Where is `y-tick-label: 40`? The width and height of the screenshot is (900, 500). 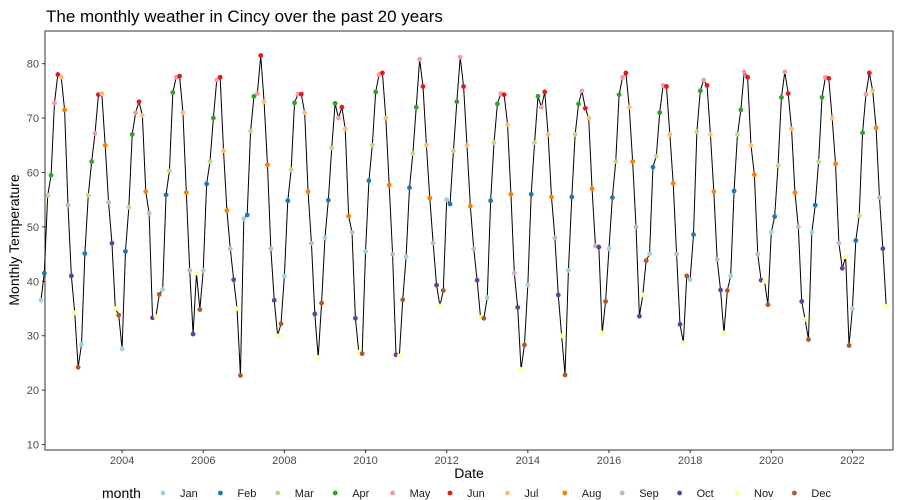
y-tick-label: 40 is located at coordinates (33, 282).